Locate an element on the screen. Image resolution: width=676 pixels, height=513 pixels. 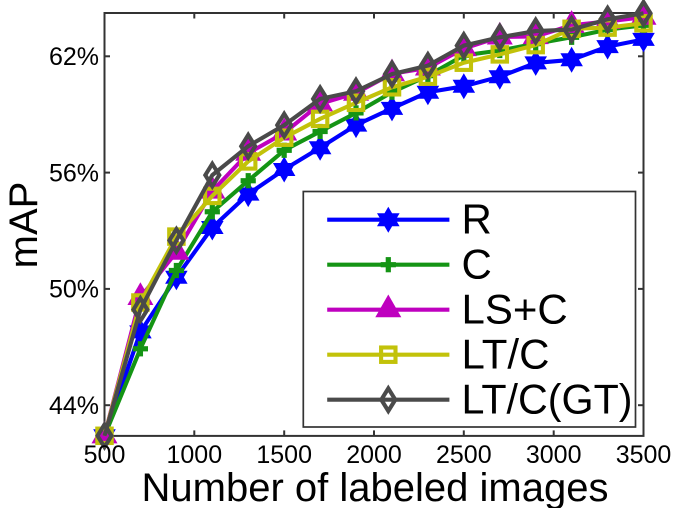
svg-text: C is located at coordinates (477, 263).